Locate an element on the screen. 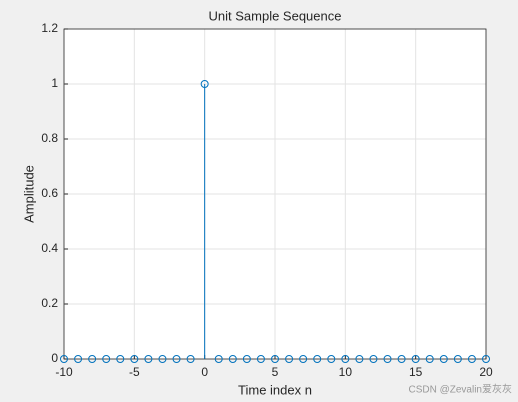 This screenshot has height=402, width=518. y-tick-label: 0.6 is located at coordinates (49, 193).